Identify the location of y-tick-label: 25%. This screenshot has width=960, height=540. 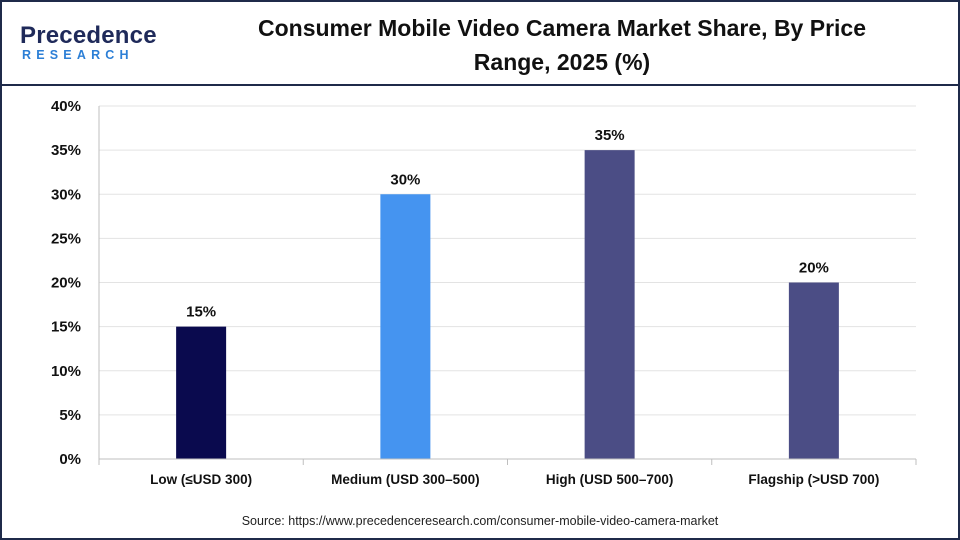
(66, 238).